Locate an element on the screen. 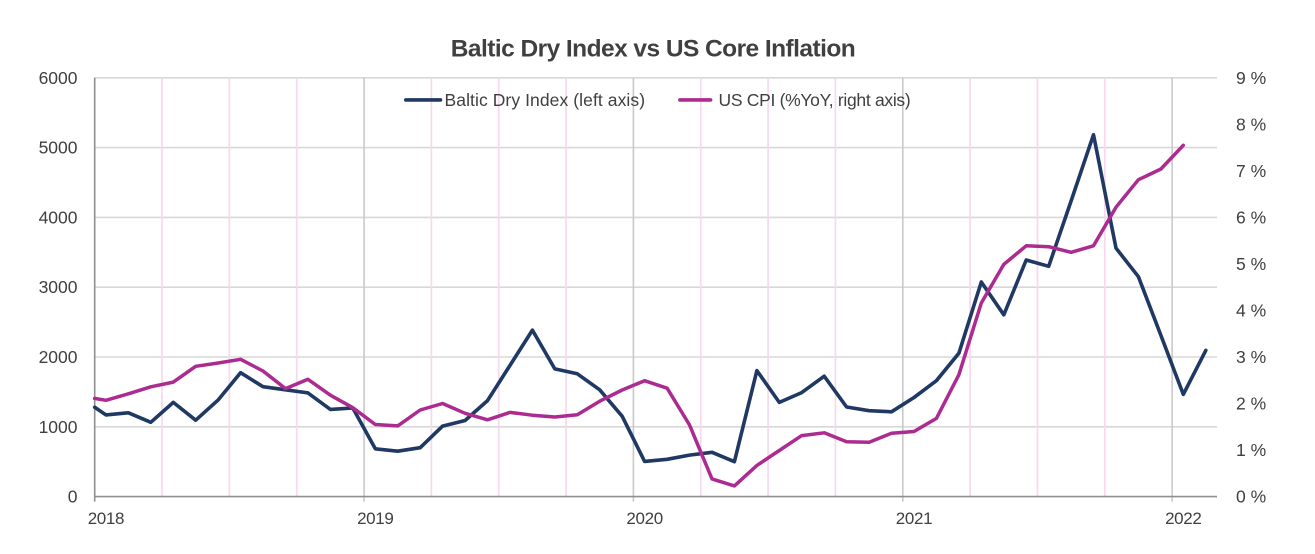  svg-text: 2 % is located at coordinates (1251, 404).